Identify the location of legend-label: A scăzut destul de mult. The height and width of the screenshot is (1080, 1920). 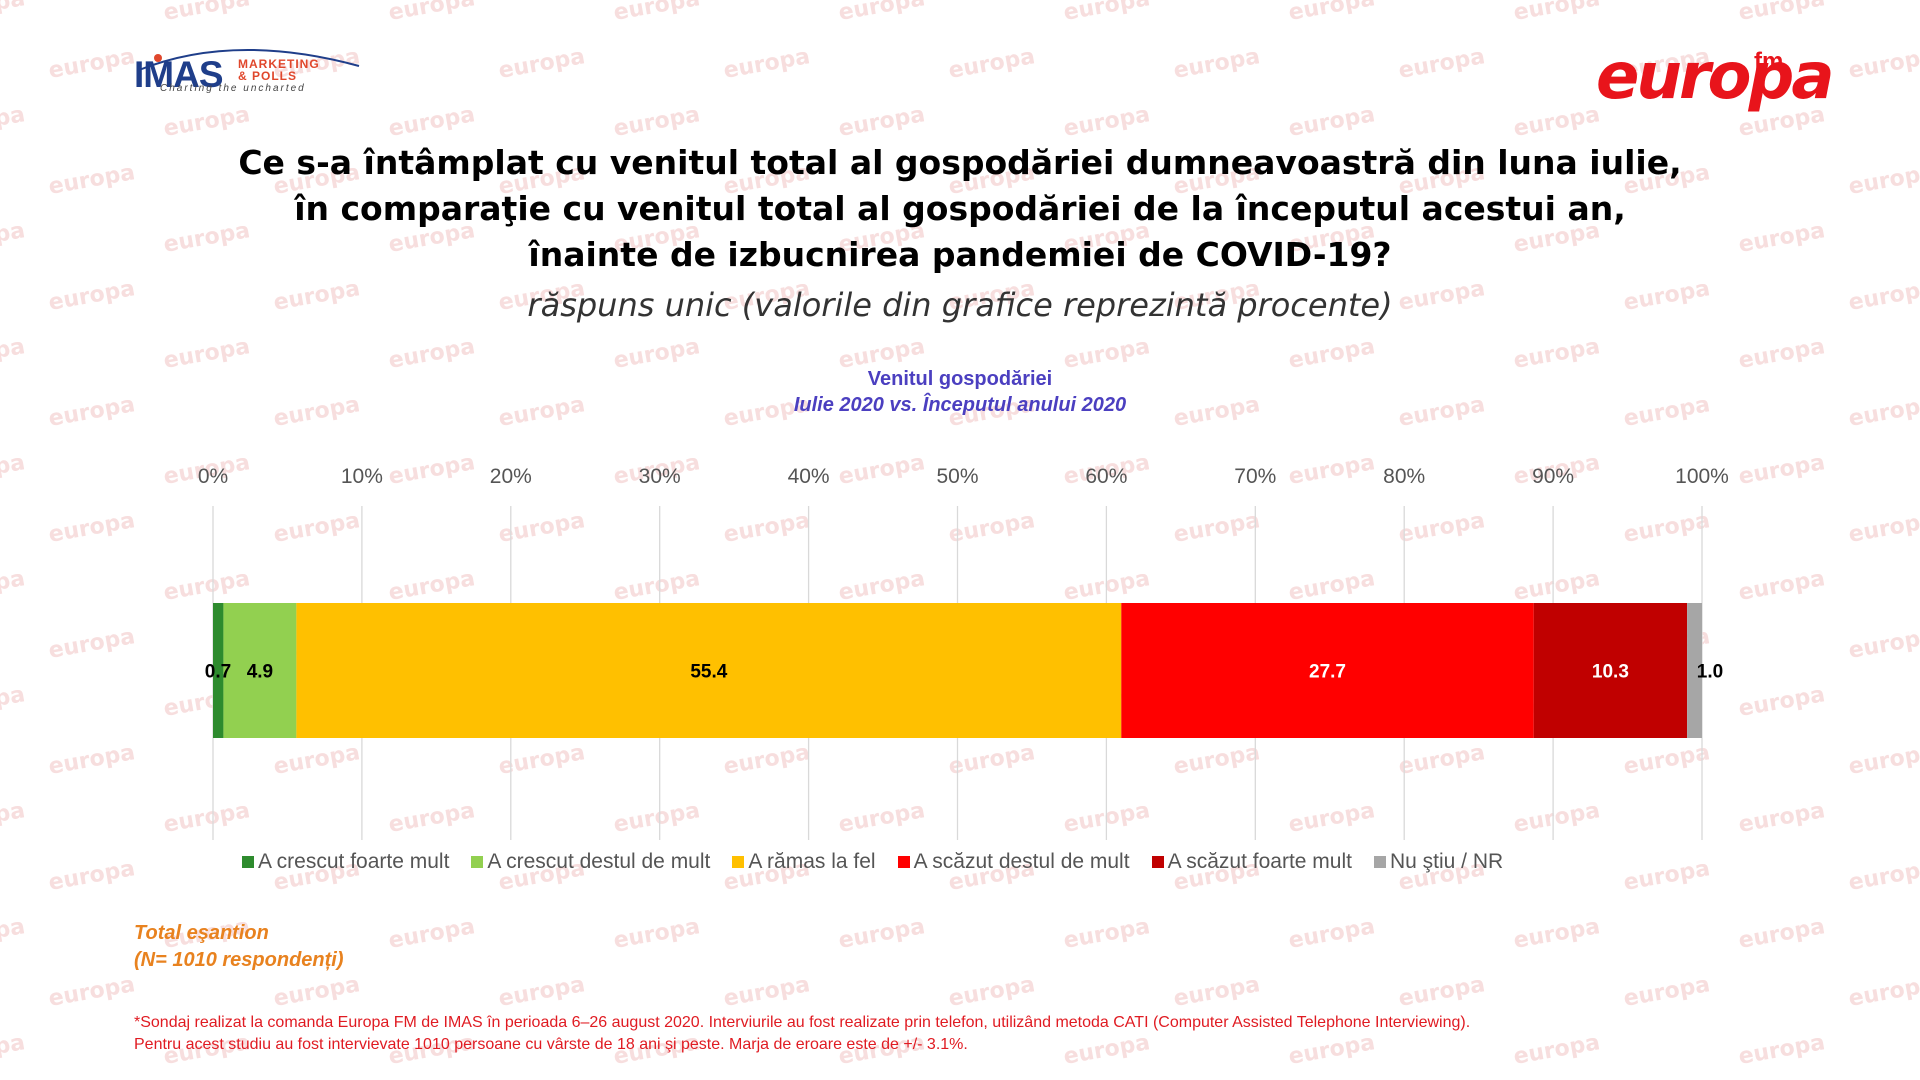
(1021, 861).